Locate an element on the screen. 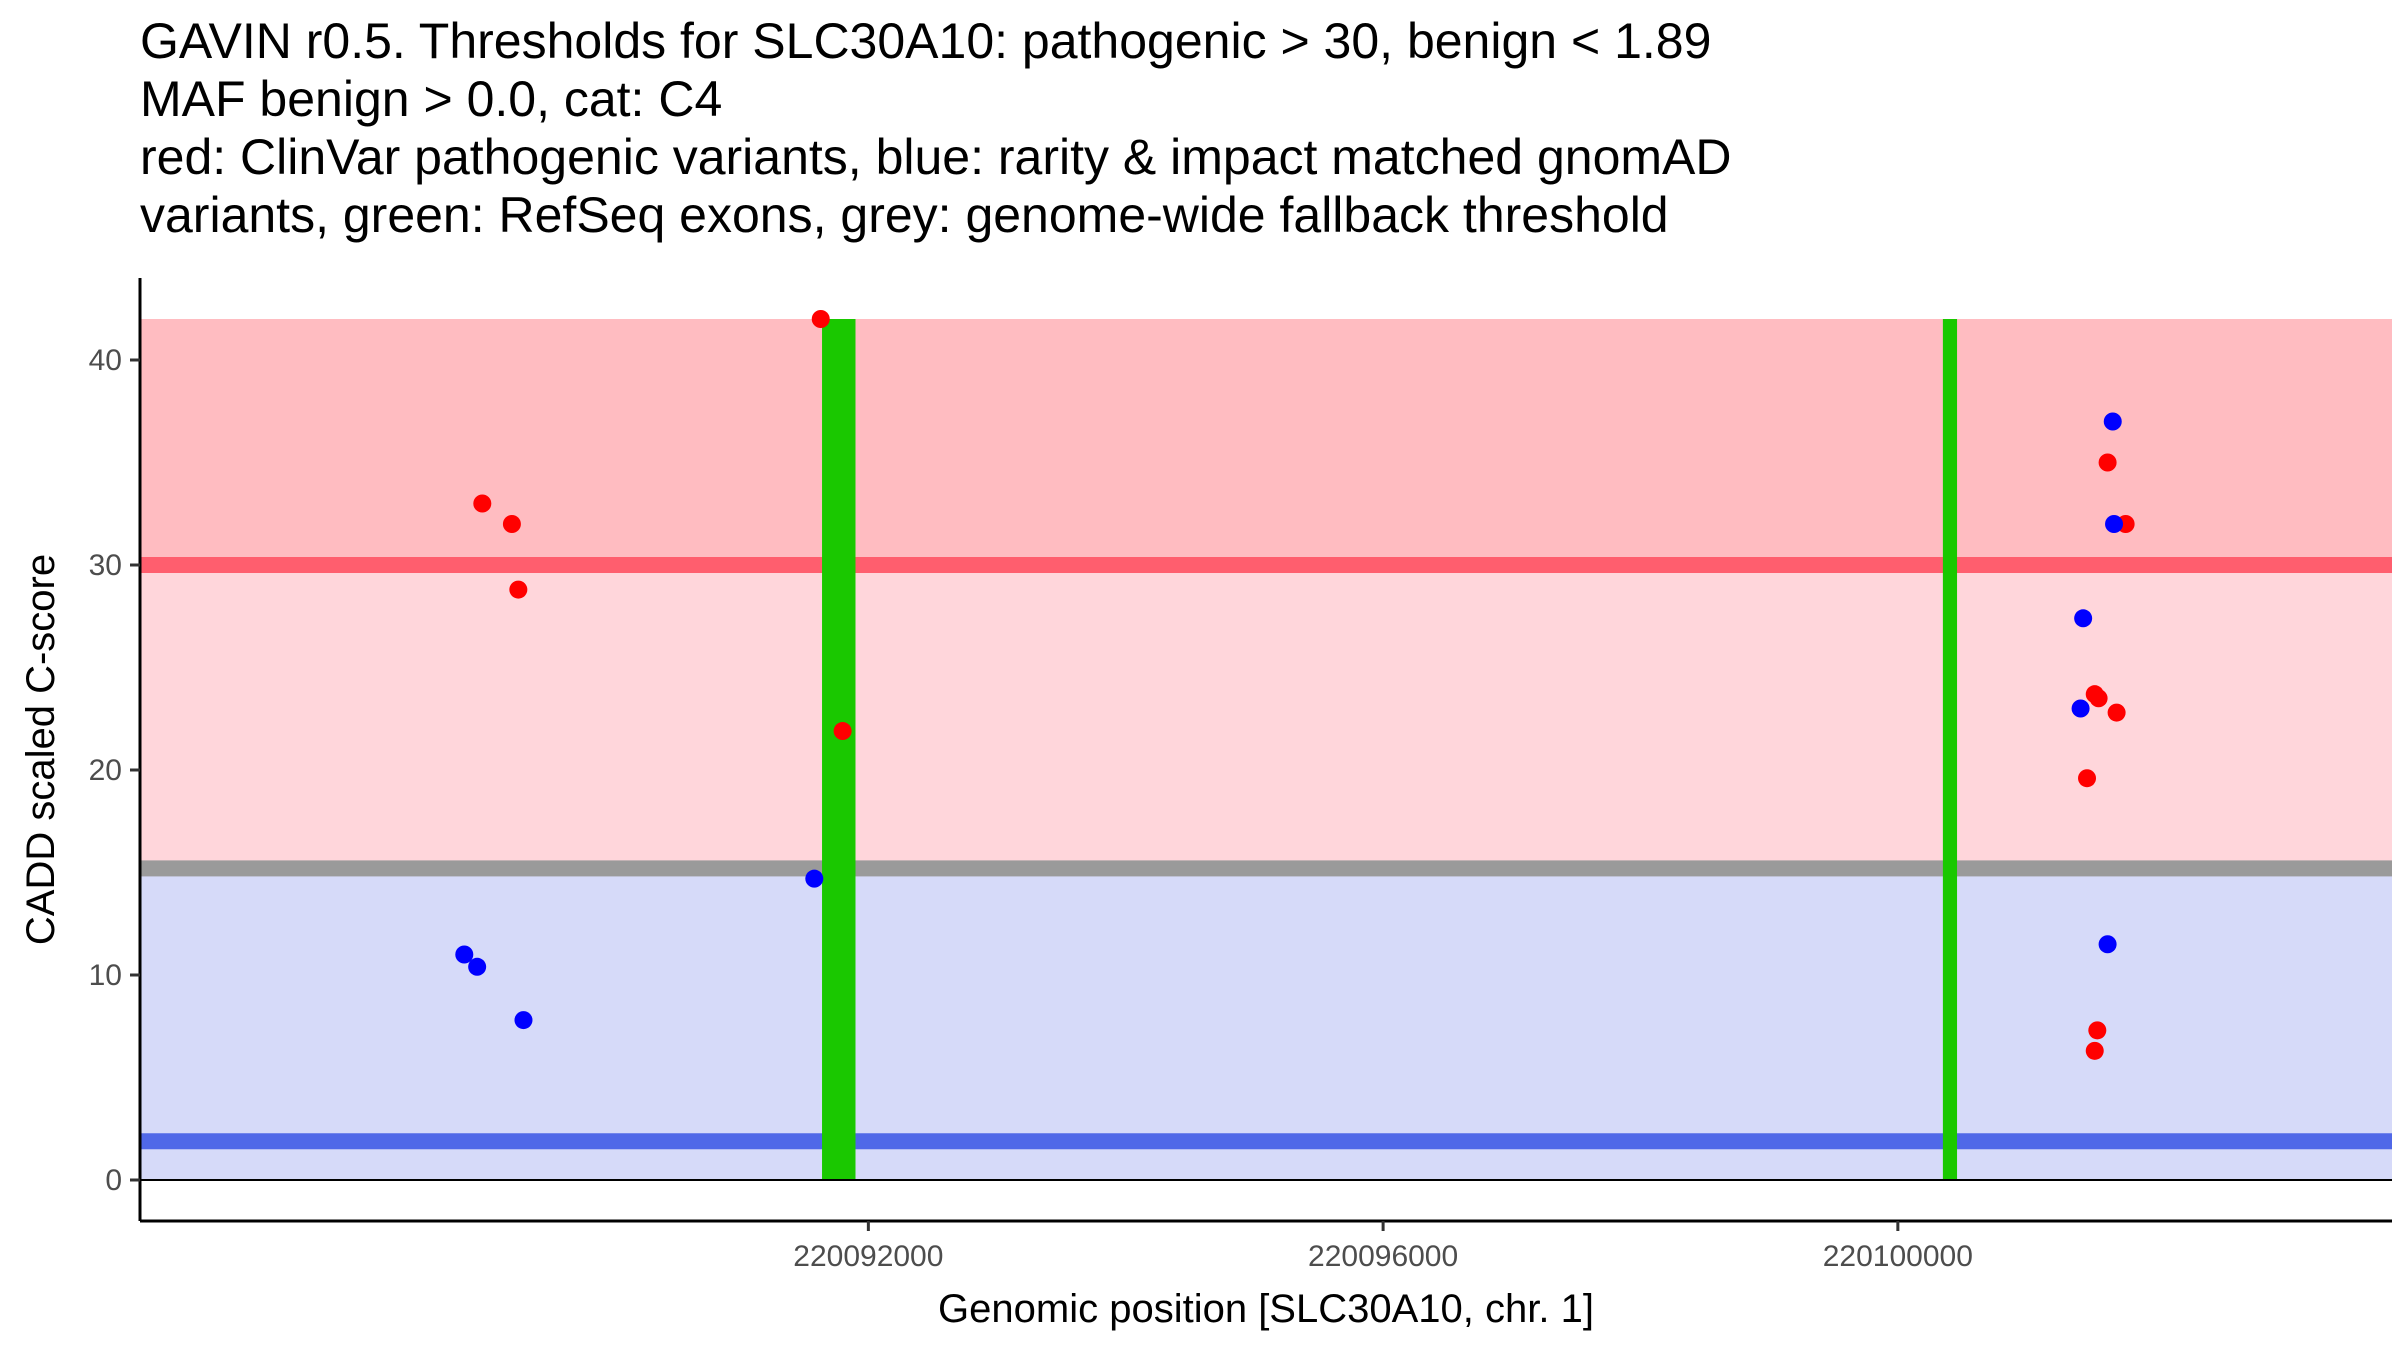 The width and height of the screenshot is (2400, 1350). x-tick-label-220100000: 220100000 is located at coordinates (1898, 1256).